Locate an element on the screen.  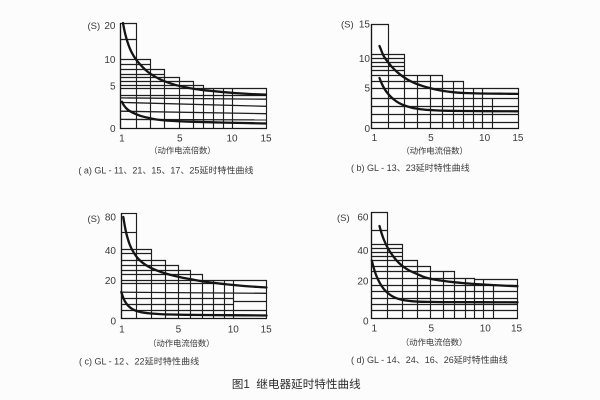
svg-text: 23 is located at coordinates (411, 168).